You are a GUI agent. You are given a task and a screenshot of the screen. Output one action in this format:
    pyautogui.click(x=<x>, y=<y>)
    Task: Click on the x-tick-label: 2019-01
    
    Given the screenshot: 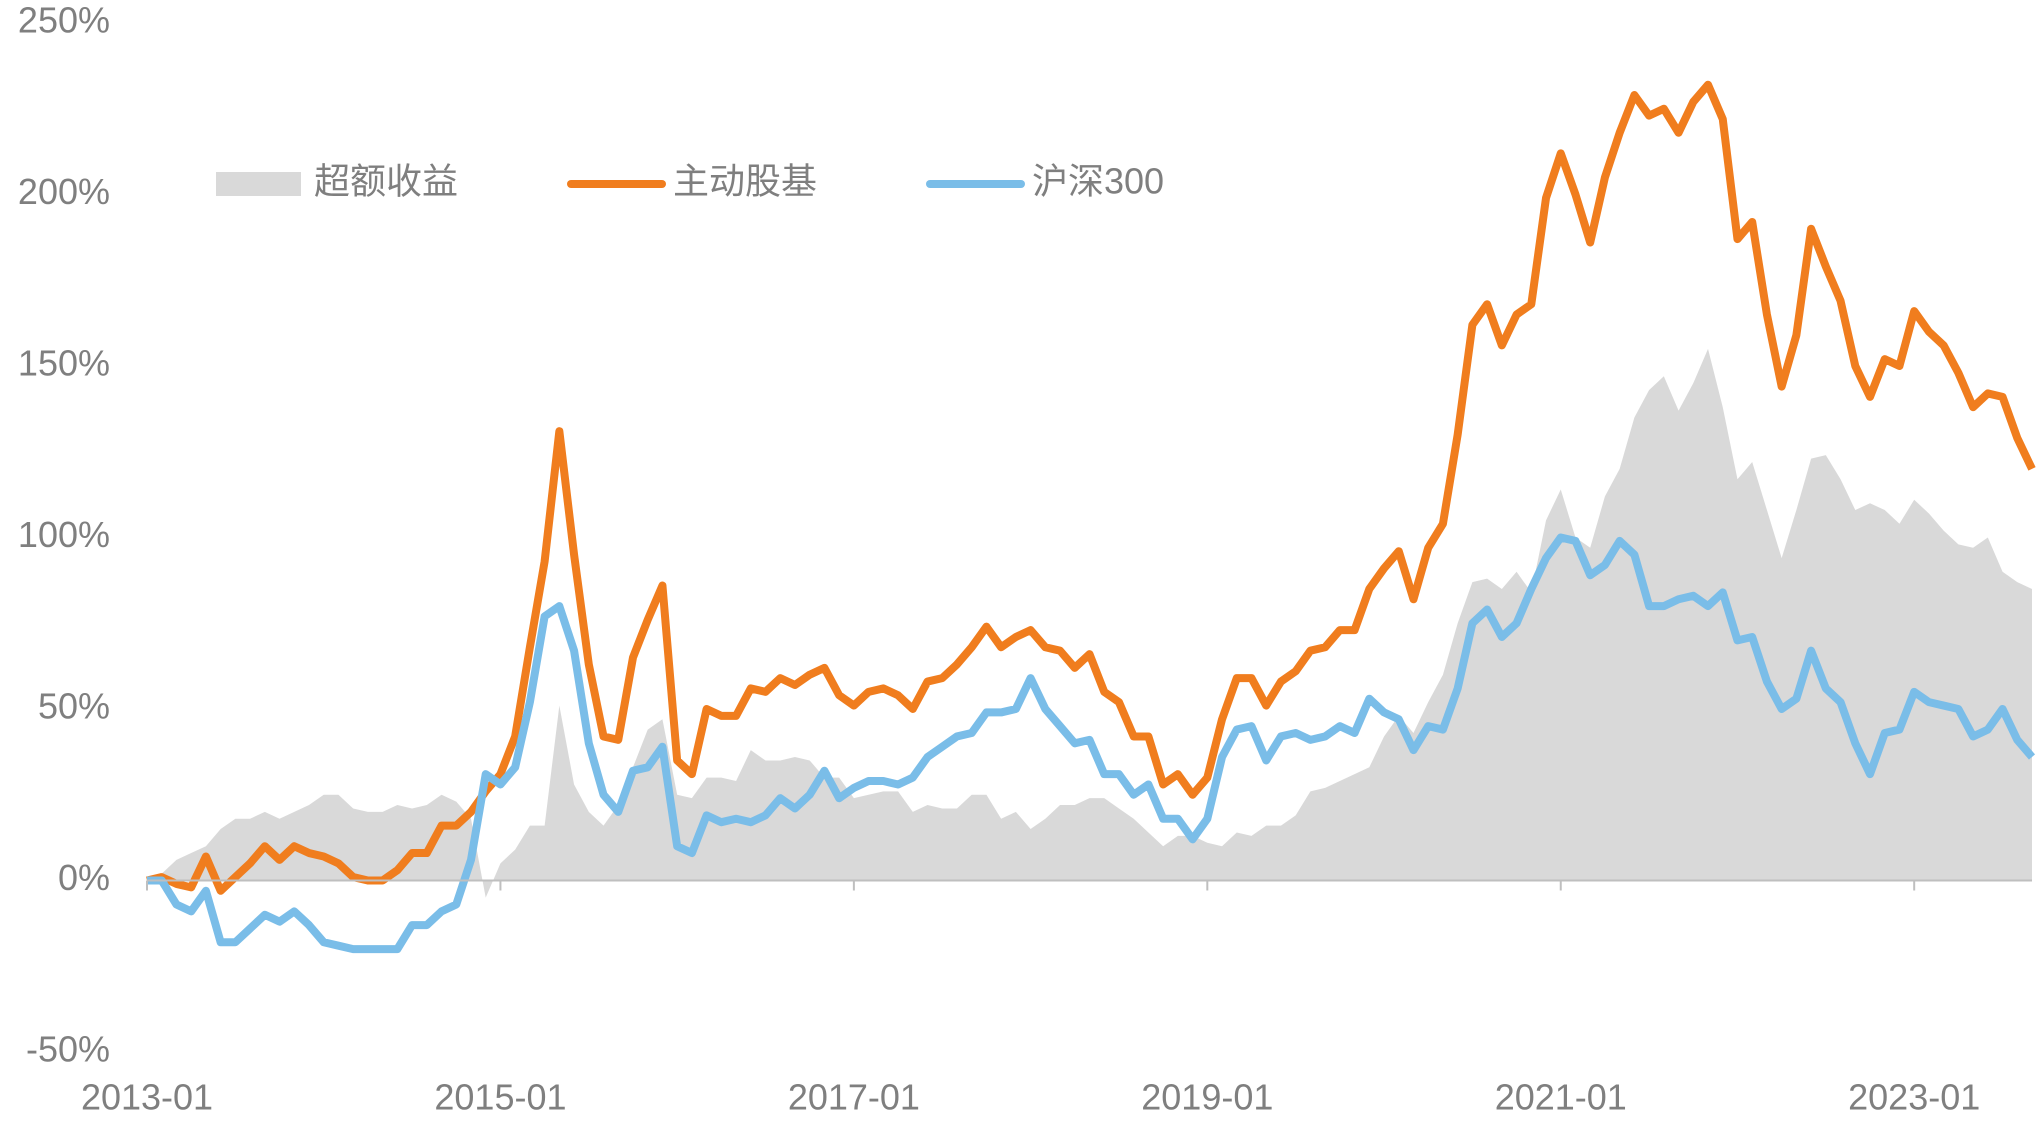 What is the action you would take?
    pyautogui.click(x=1207, y=1097)
    